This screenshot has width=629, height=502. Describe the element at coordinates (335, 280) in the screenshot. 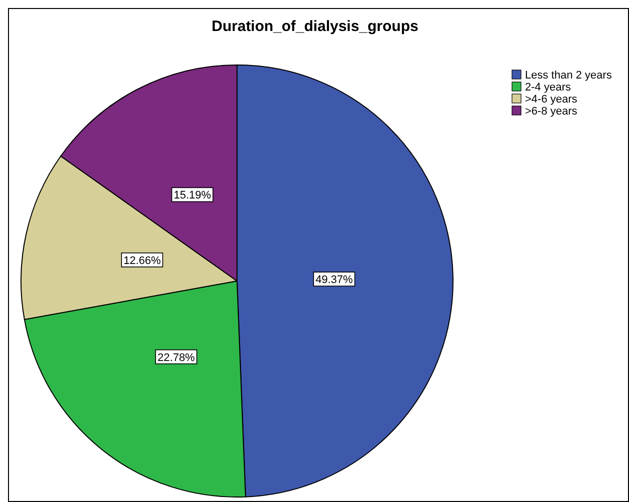

I see `data-label: 49.37%` at that location.